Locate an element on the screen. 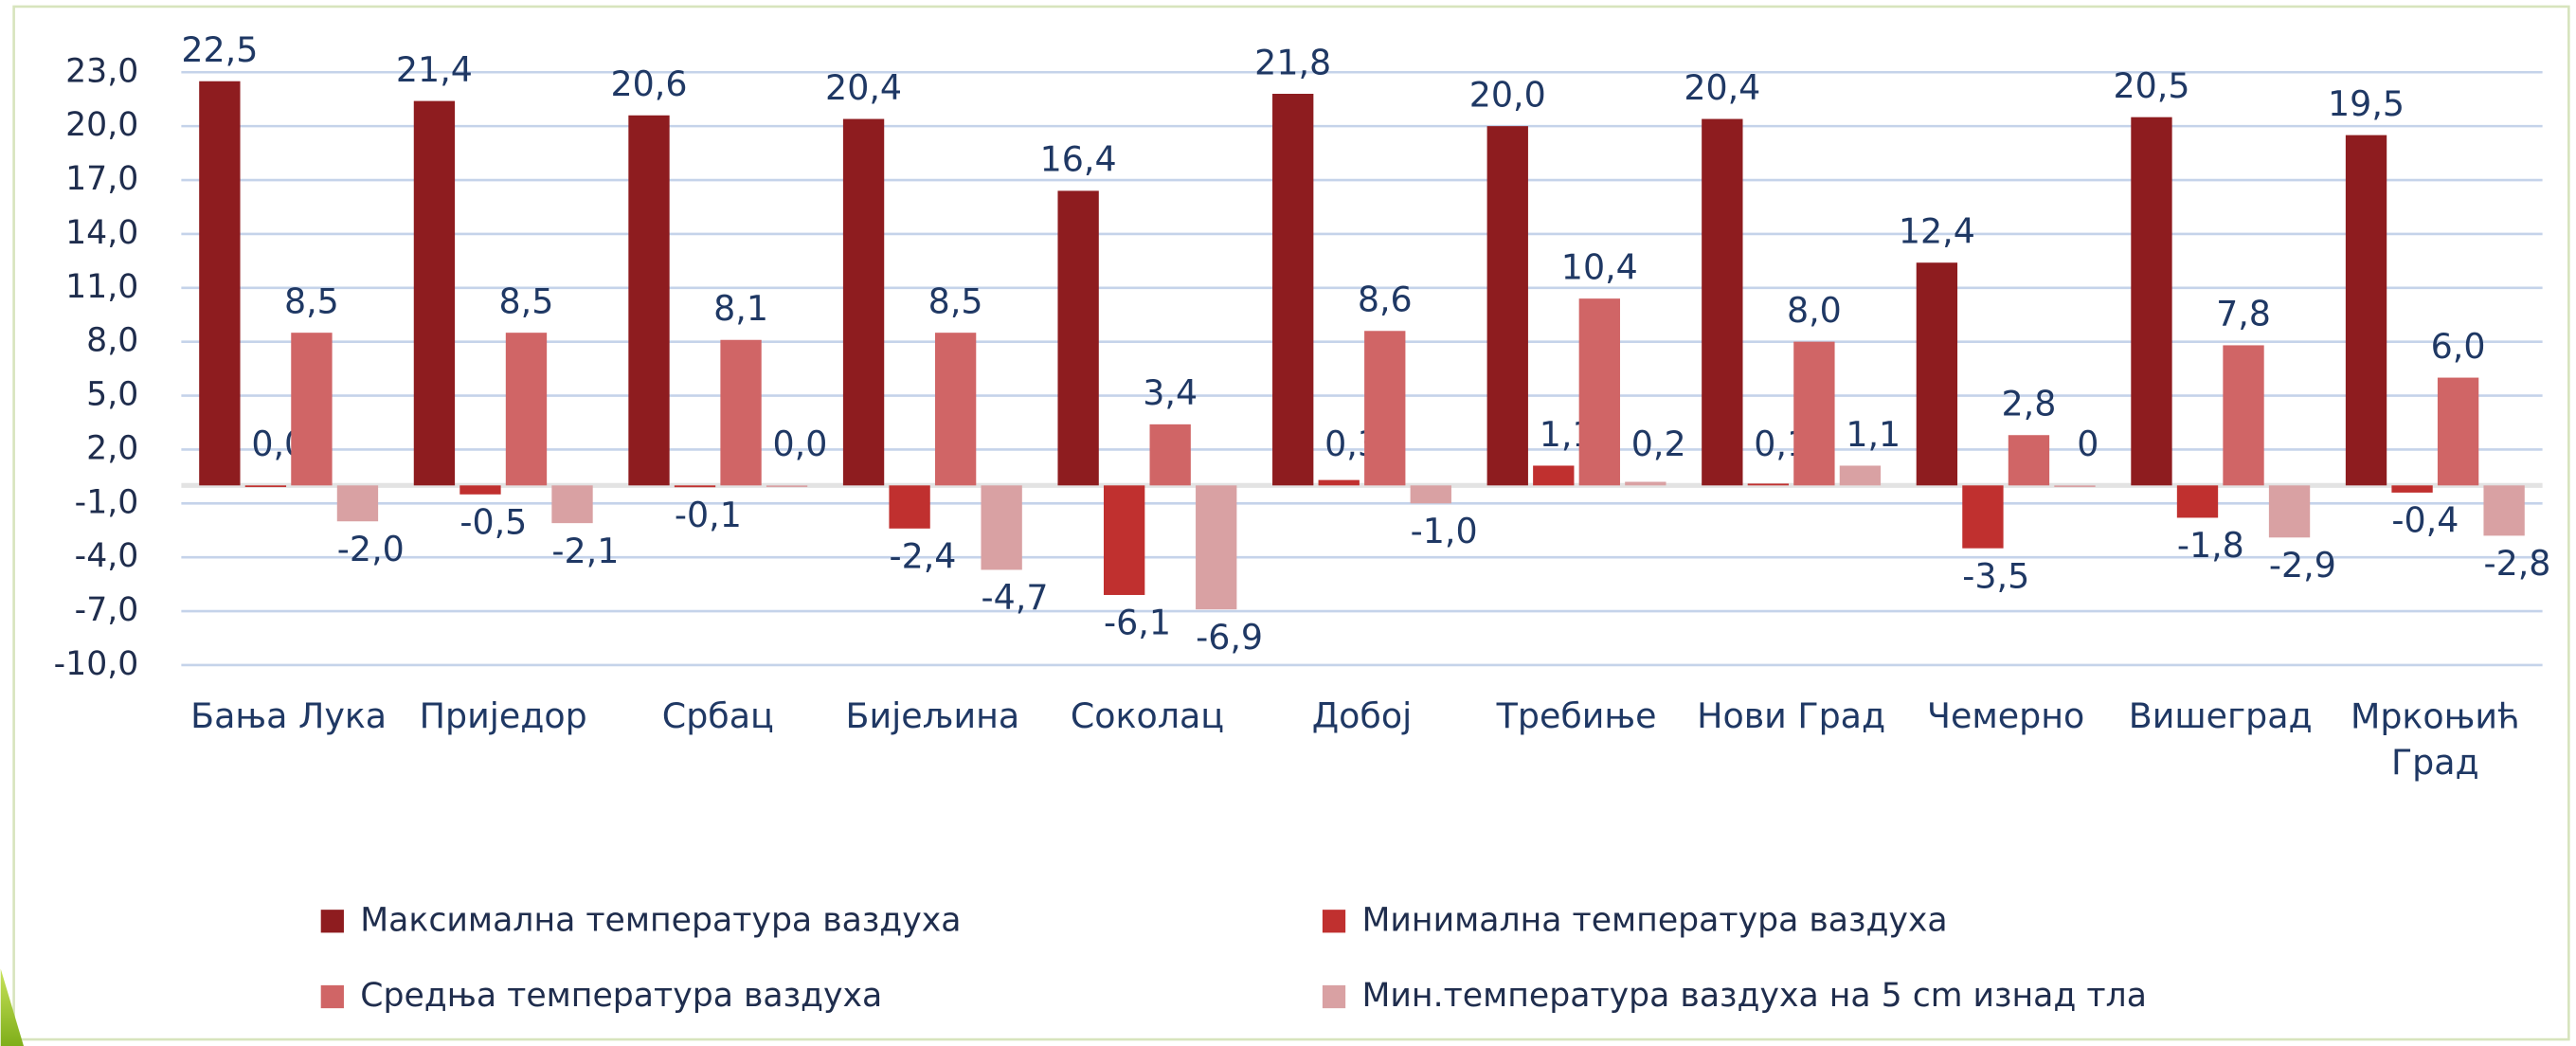  data-label: 6,0 is located at coordinates (2458, 346).